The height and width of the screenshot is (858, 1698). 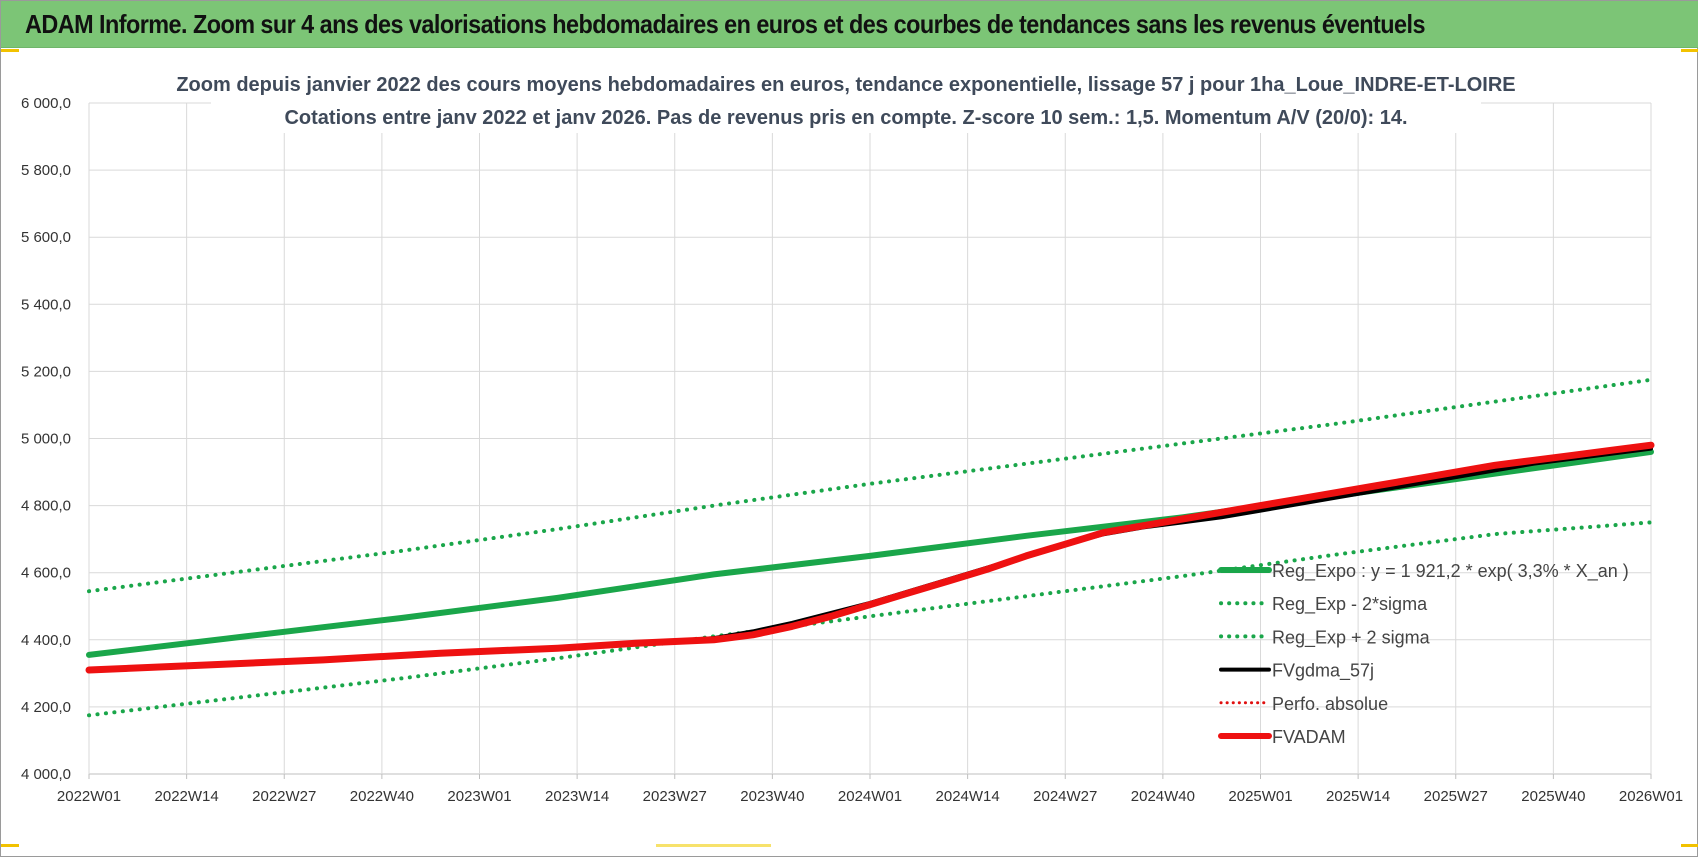 I want to click on x-tick-label: 2025W01, so click(x=1260, y=796).